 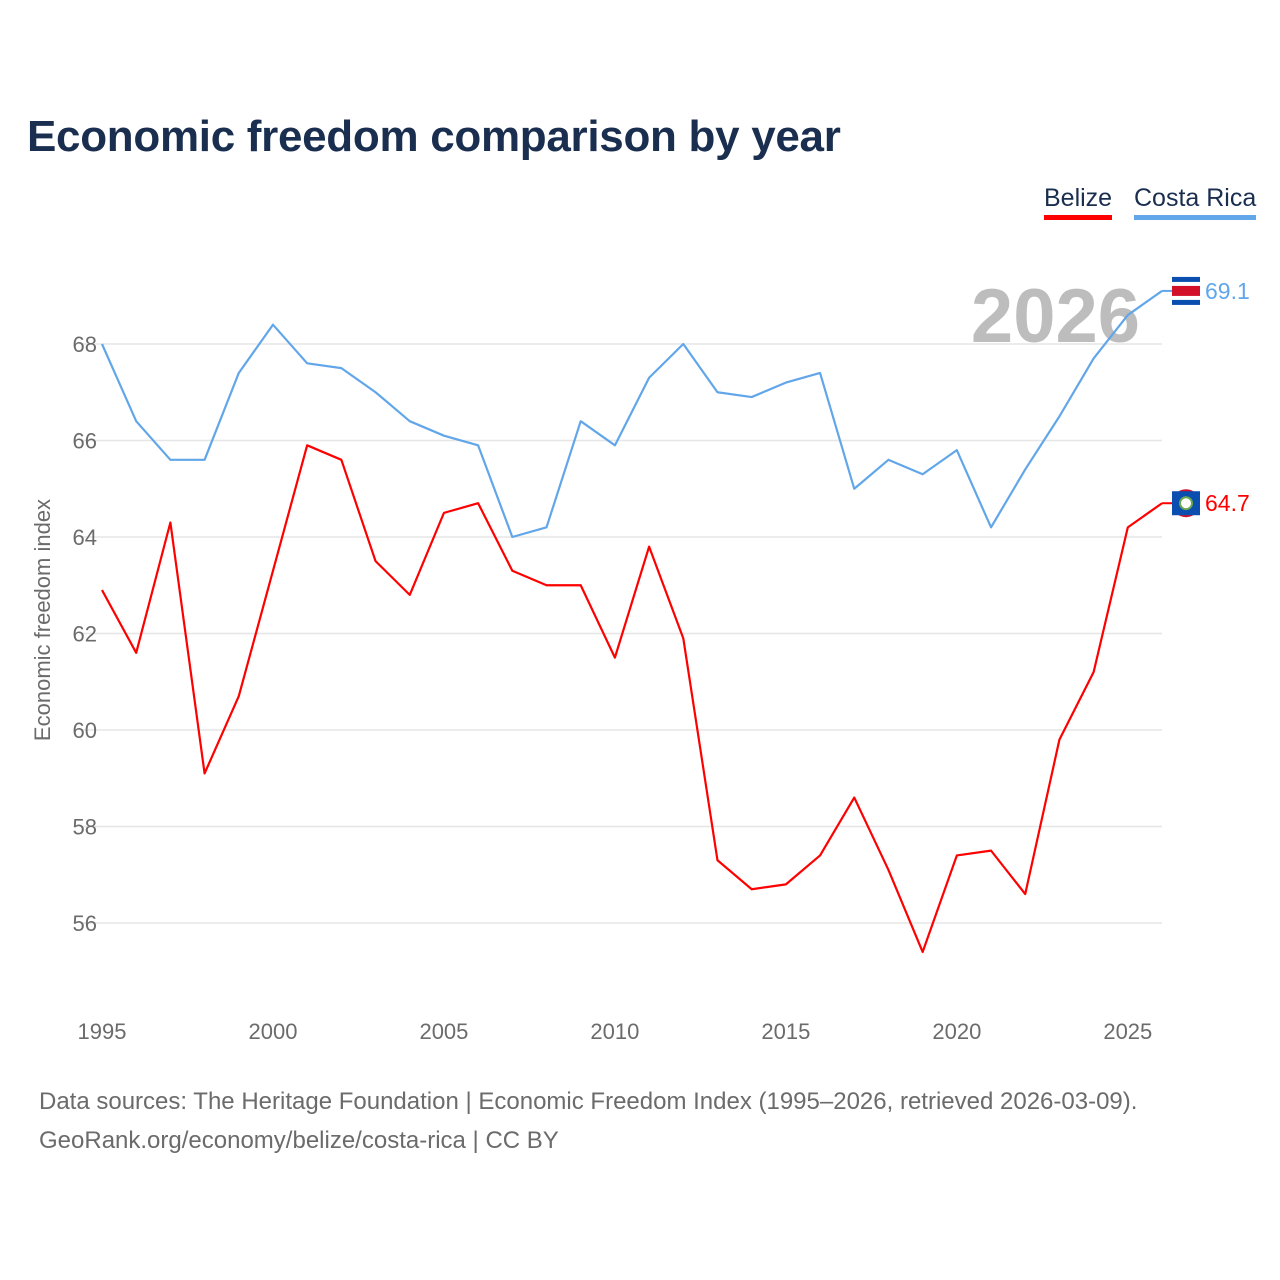 What do you see at coordinates (85, 537) in the screenshot?
I see `y-tick-label: 64` at bounding box center [85, 537].